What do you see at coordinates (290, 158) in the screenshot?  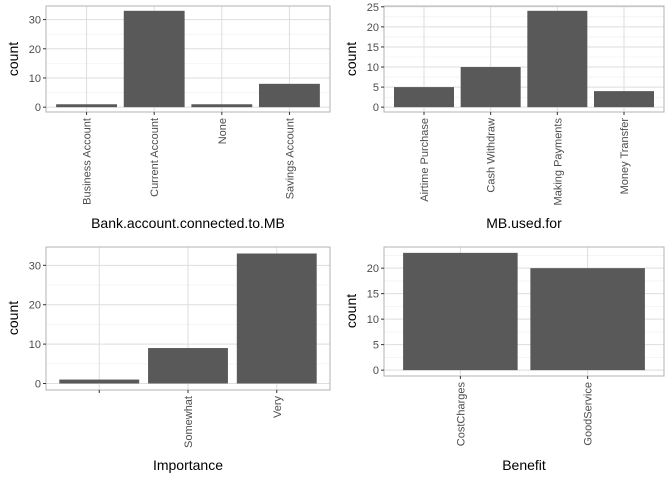 I see `x-tick-label: Savings Account` at bounding box center [290, 158].